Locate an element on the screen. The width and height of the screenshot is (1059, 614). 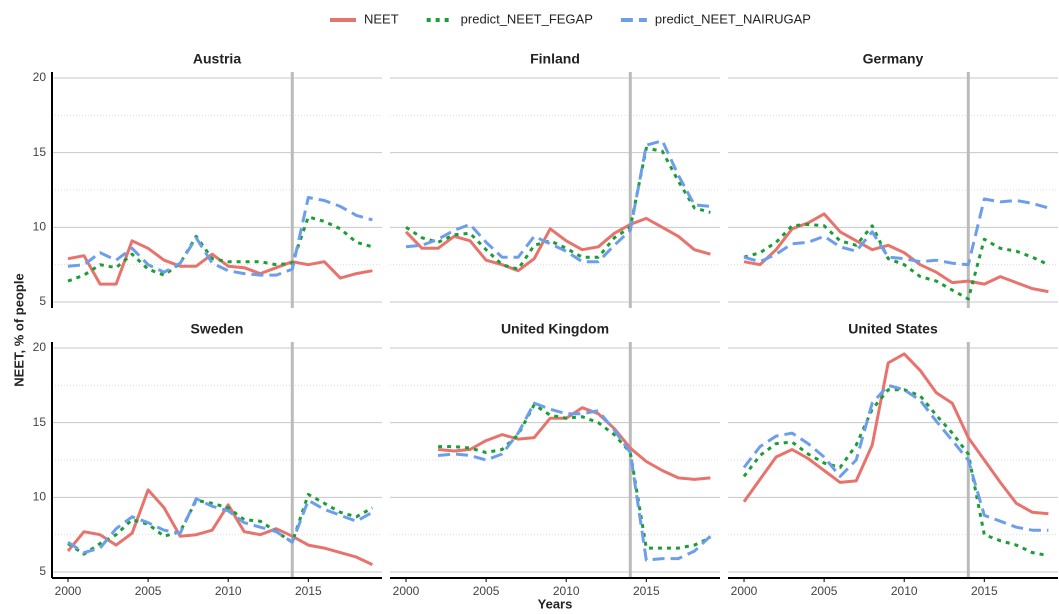
panel-title: Sweden is located at coordinates (217, 329).